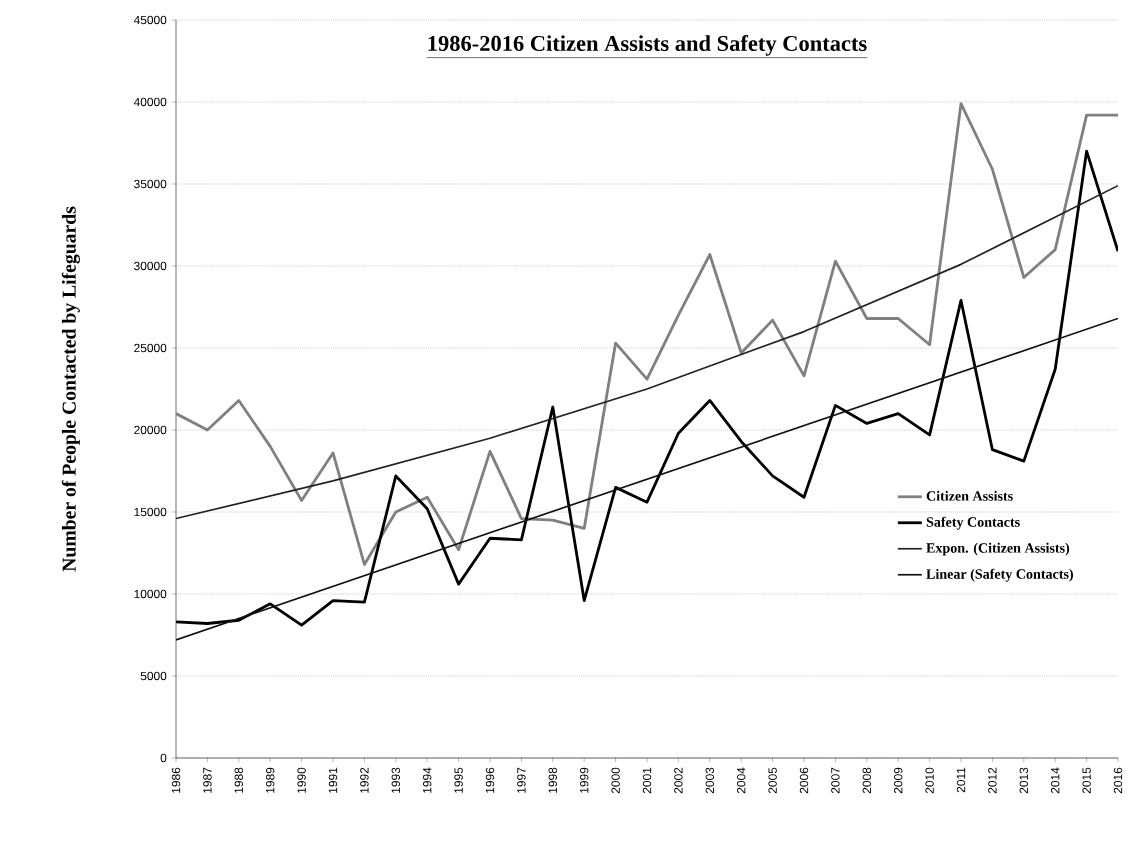  What do you see at coordinates (998, 549) in the screenshot?
I see `legend-label: Expon. (Citizen Assists)` at bounding box center [998, 549].